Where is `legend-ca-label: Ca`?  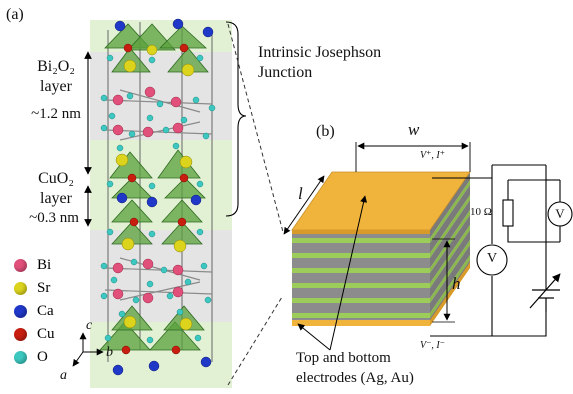
legend-ca-label: Ca is located at coordinates (45, 310).